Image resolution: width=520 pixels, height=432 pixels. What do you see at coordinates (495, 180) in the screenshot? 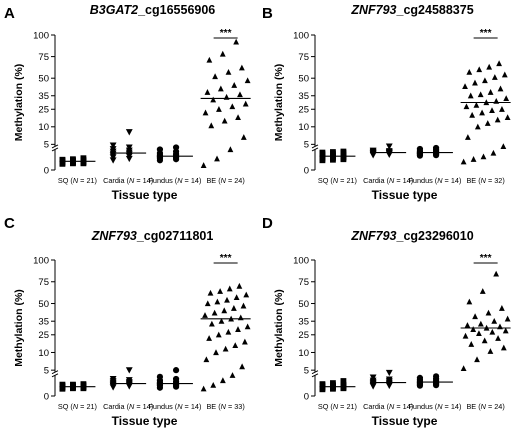
I see `x-tick-count: = 32)` at bounding box center [495, 180].